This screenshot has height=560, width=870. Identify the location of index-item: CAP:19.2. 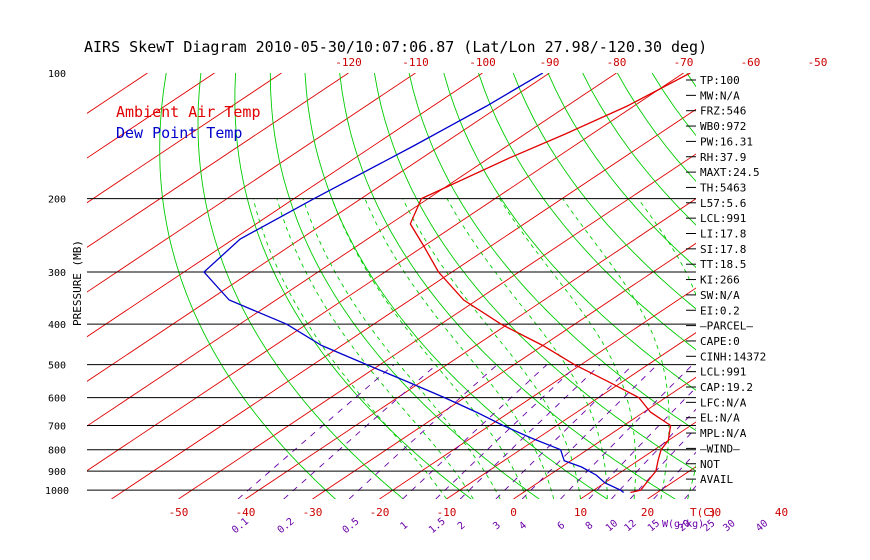
(726, 387).